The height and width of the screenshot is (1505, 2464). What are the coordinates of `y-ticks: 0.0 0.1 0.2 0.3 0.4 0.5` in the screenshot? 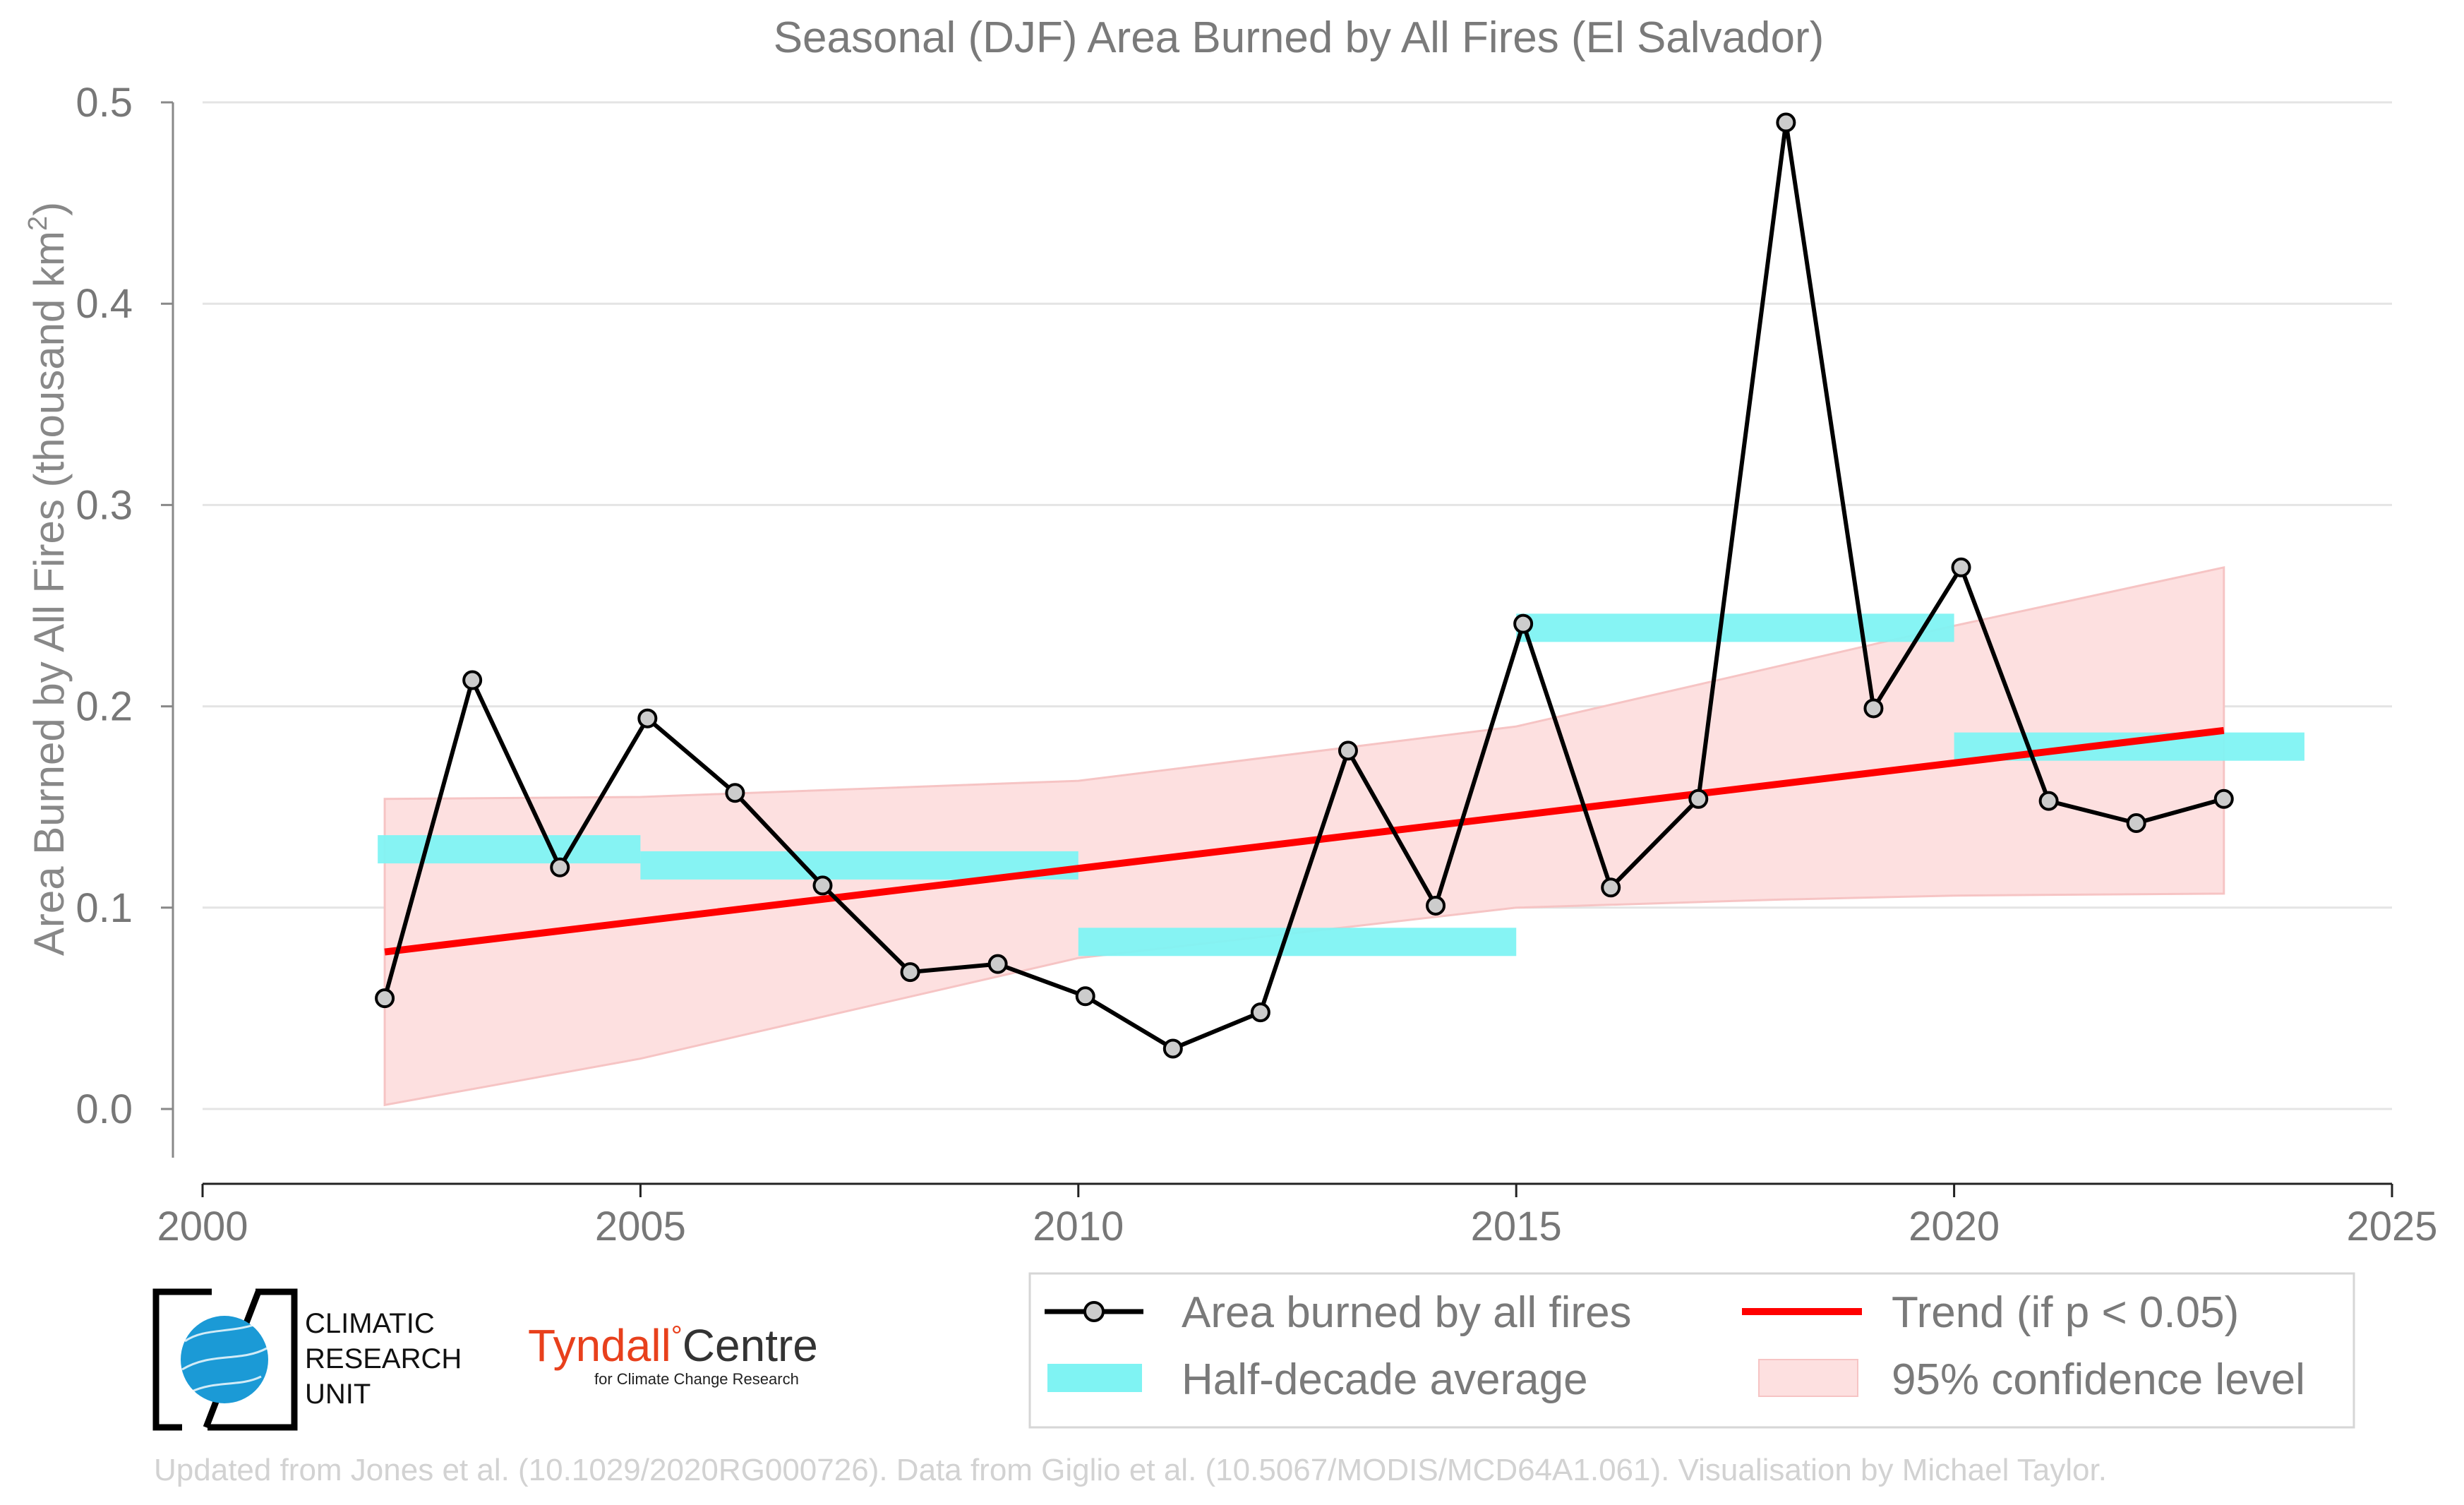 It's located at (124, 606).